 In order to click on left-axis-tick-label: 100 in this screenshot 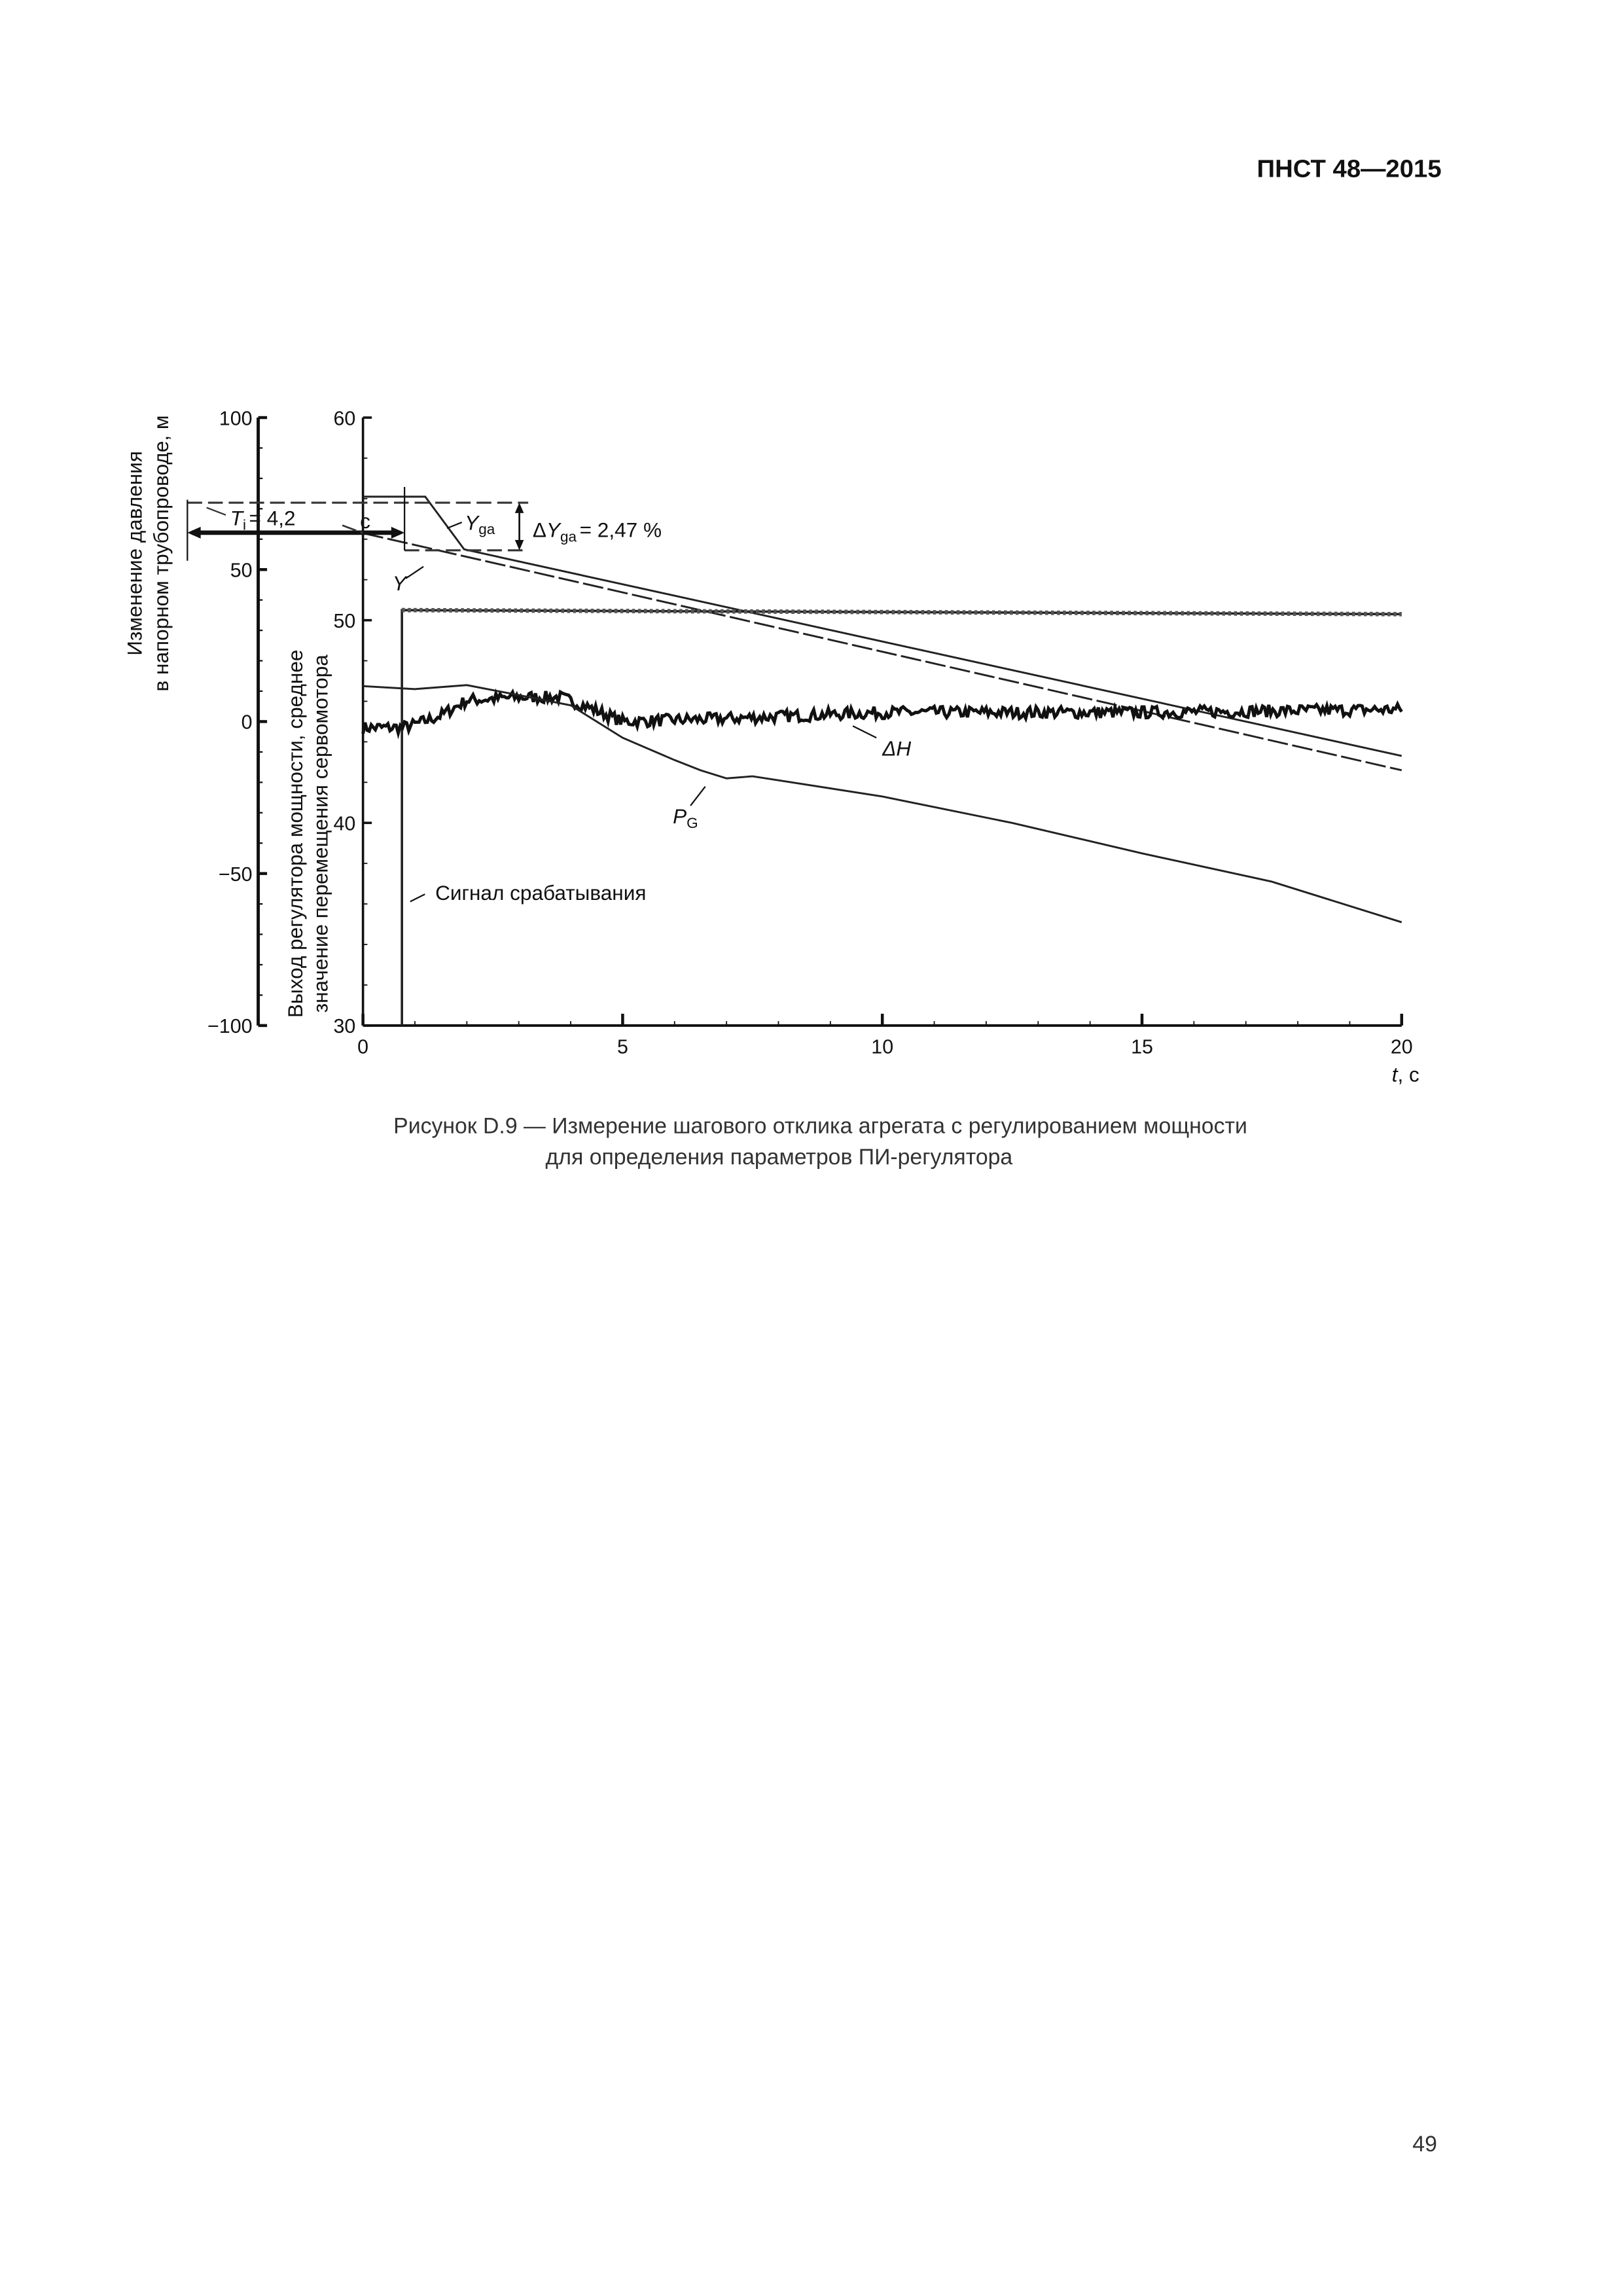, I will do `click(236, 418)`.